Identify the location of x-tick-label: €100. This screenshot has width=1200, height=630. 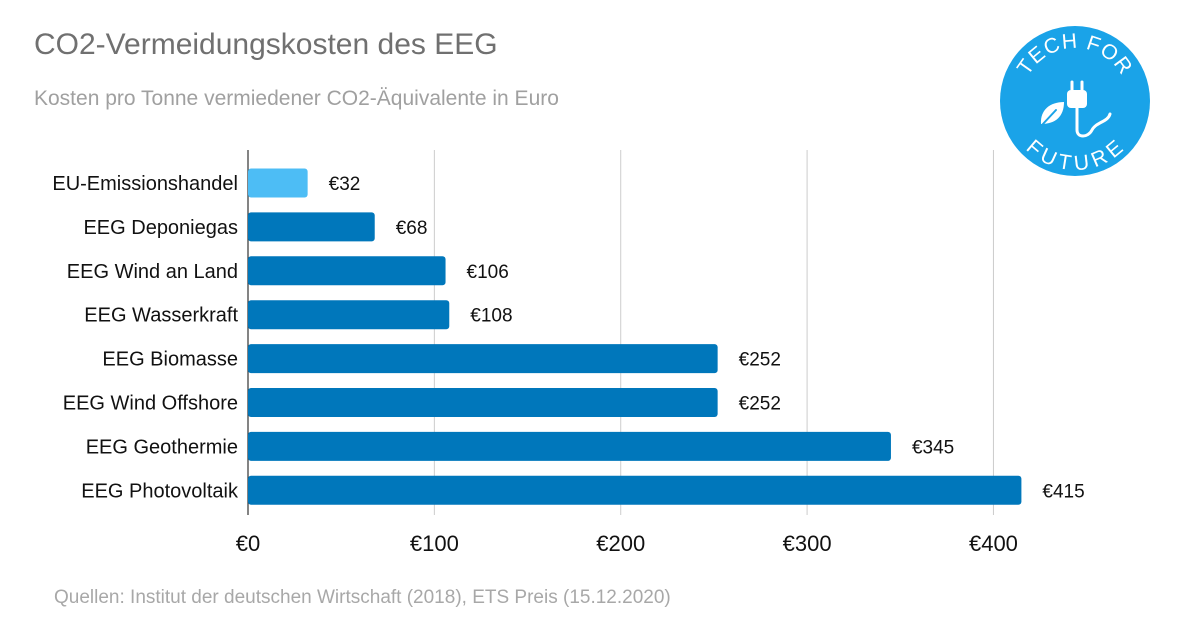
(434, 543).